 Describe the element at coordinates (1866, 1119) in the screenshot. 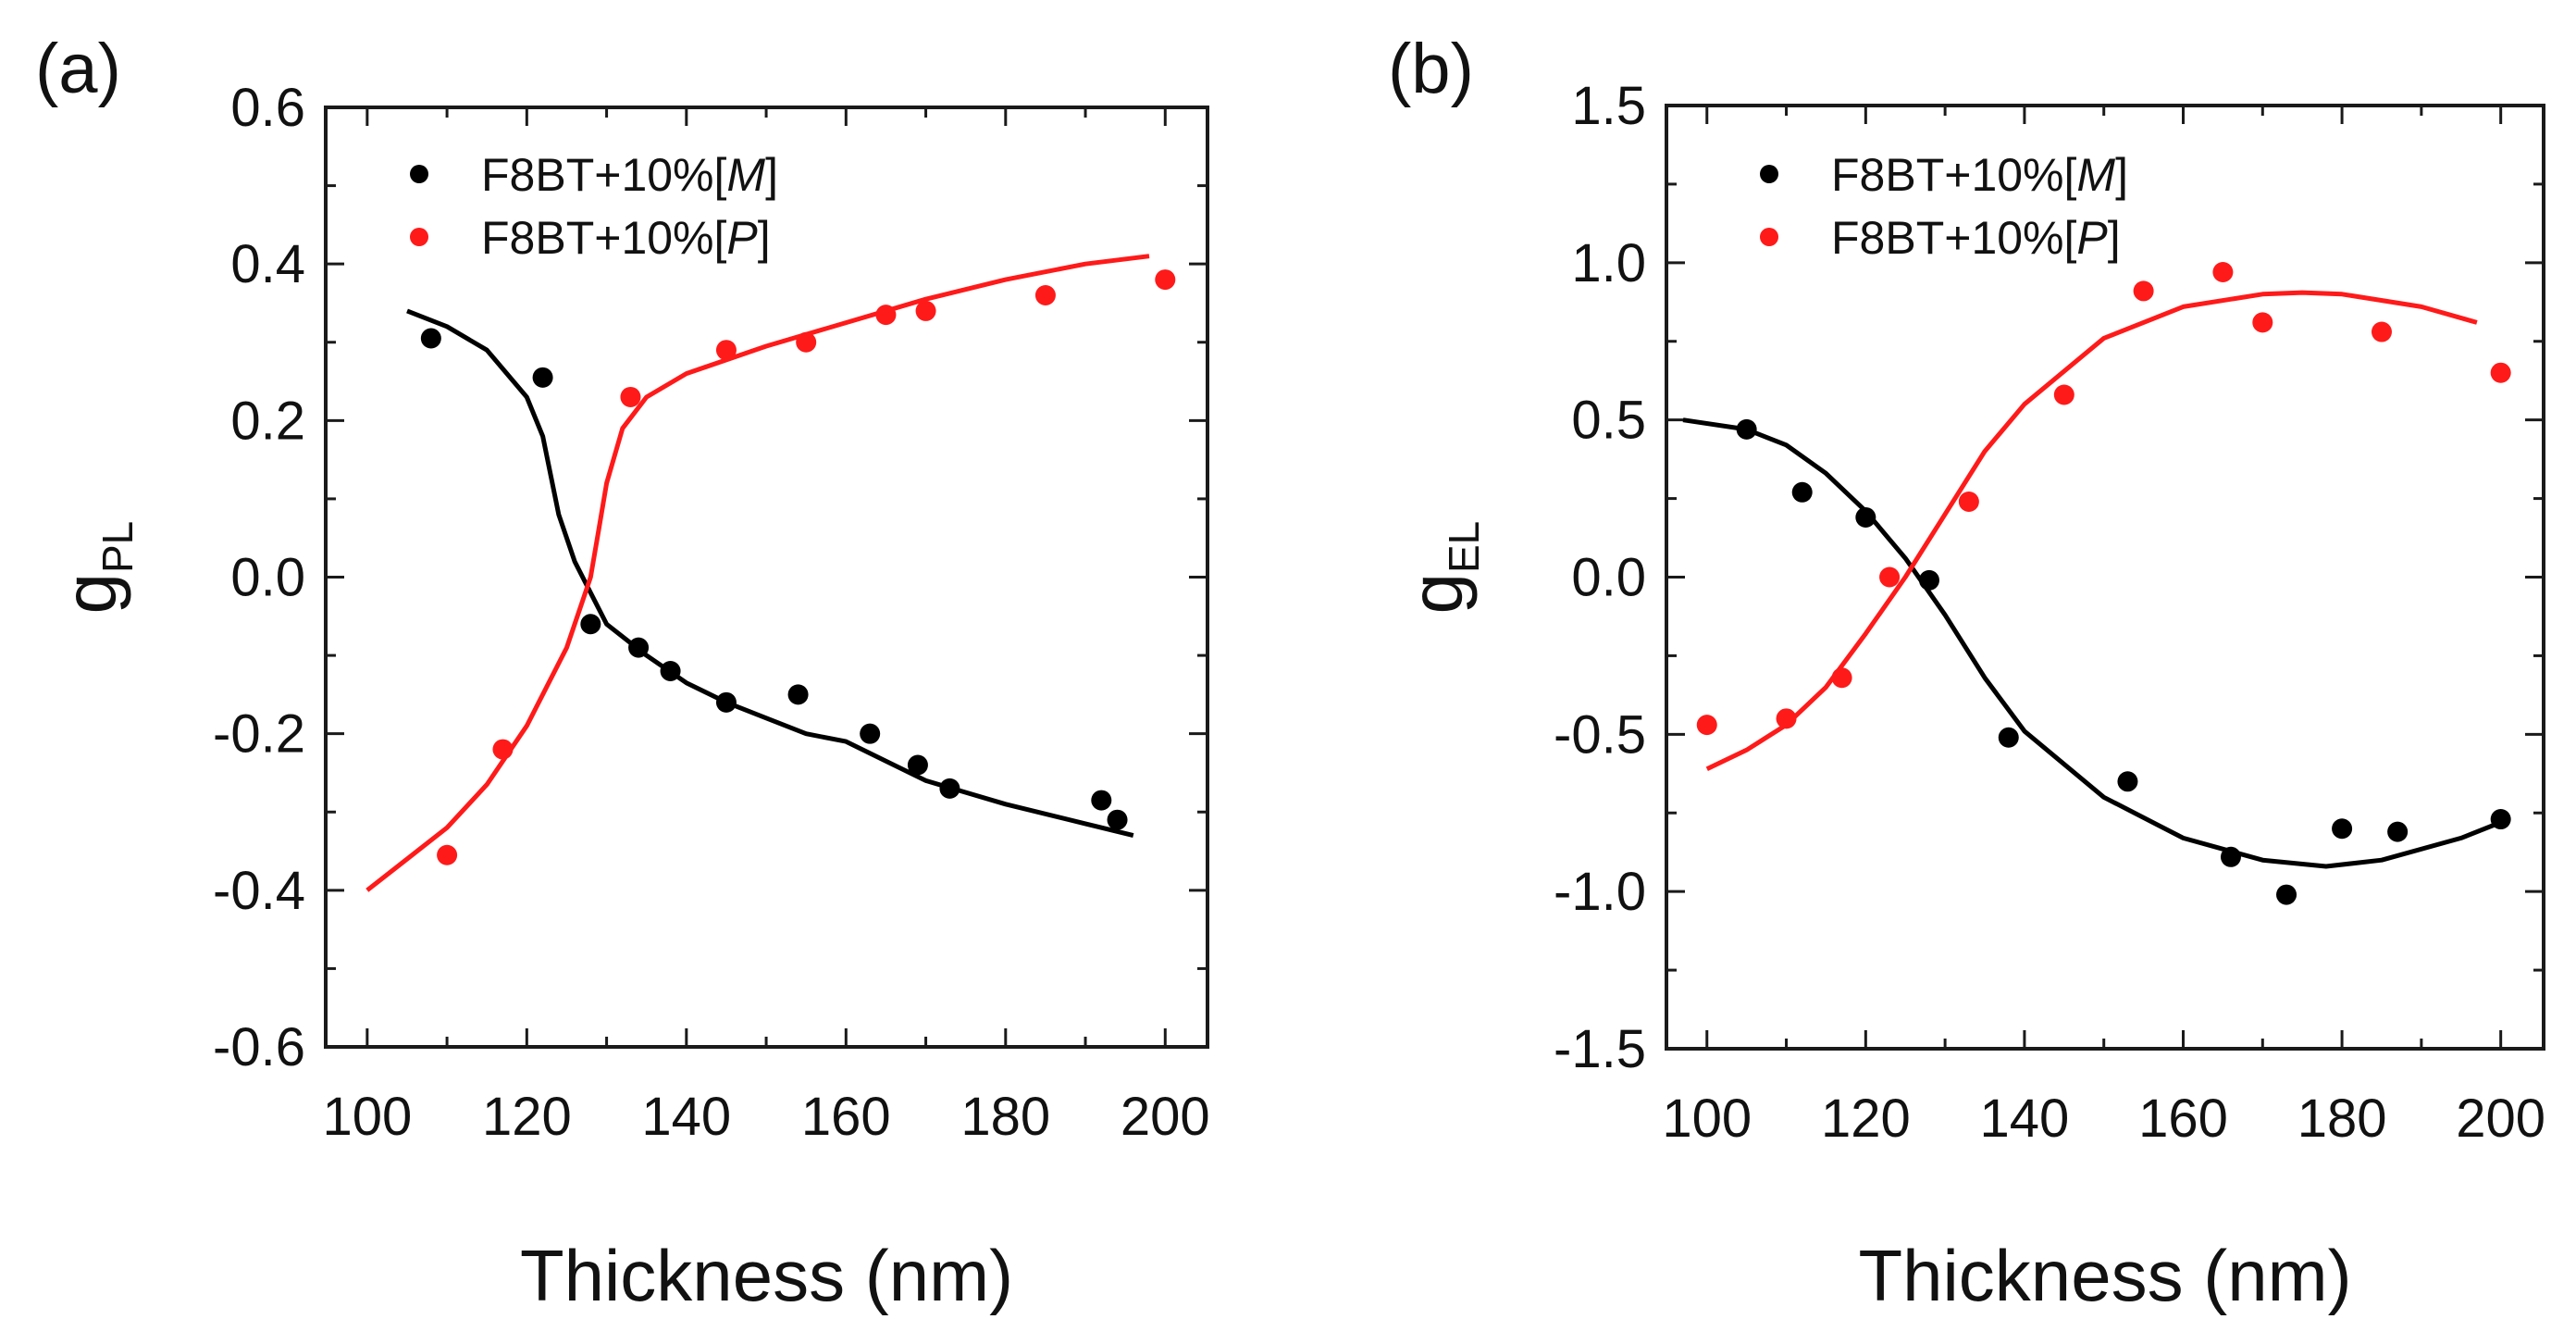

I see `x-tick-label: 120` at that location.